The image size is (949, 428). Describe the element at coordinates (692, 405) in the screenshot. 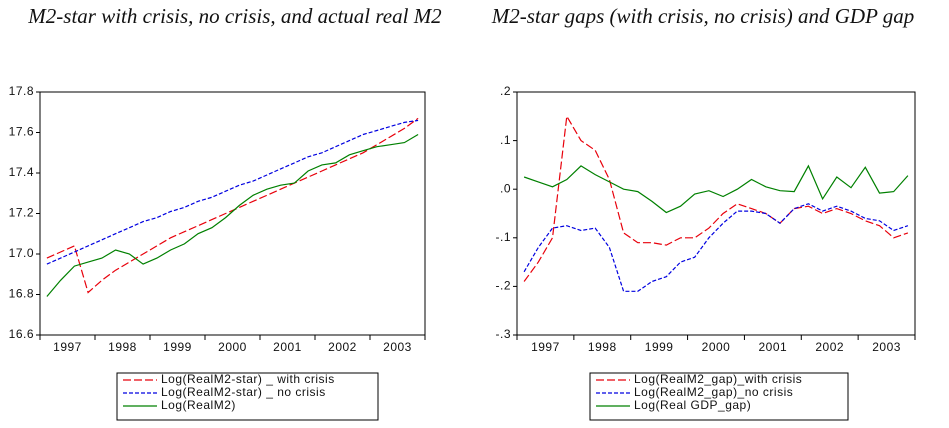

I see `legend-label: Log(Real GDP_gap)` at that location.